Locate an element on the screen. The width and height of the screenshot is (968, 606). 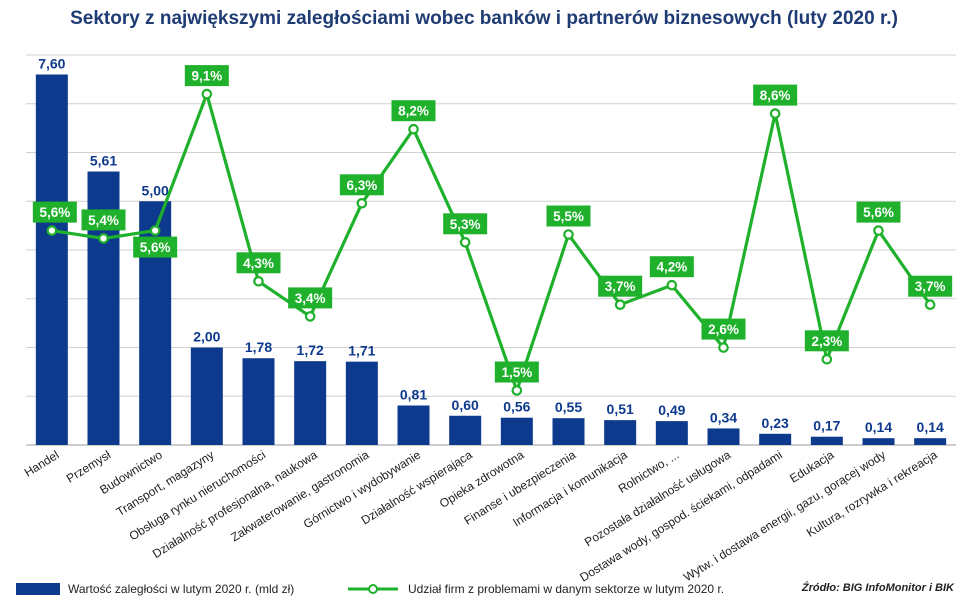
legend-bar-swatch is located at coordinates (38, 589).